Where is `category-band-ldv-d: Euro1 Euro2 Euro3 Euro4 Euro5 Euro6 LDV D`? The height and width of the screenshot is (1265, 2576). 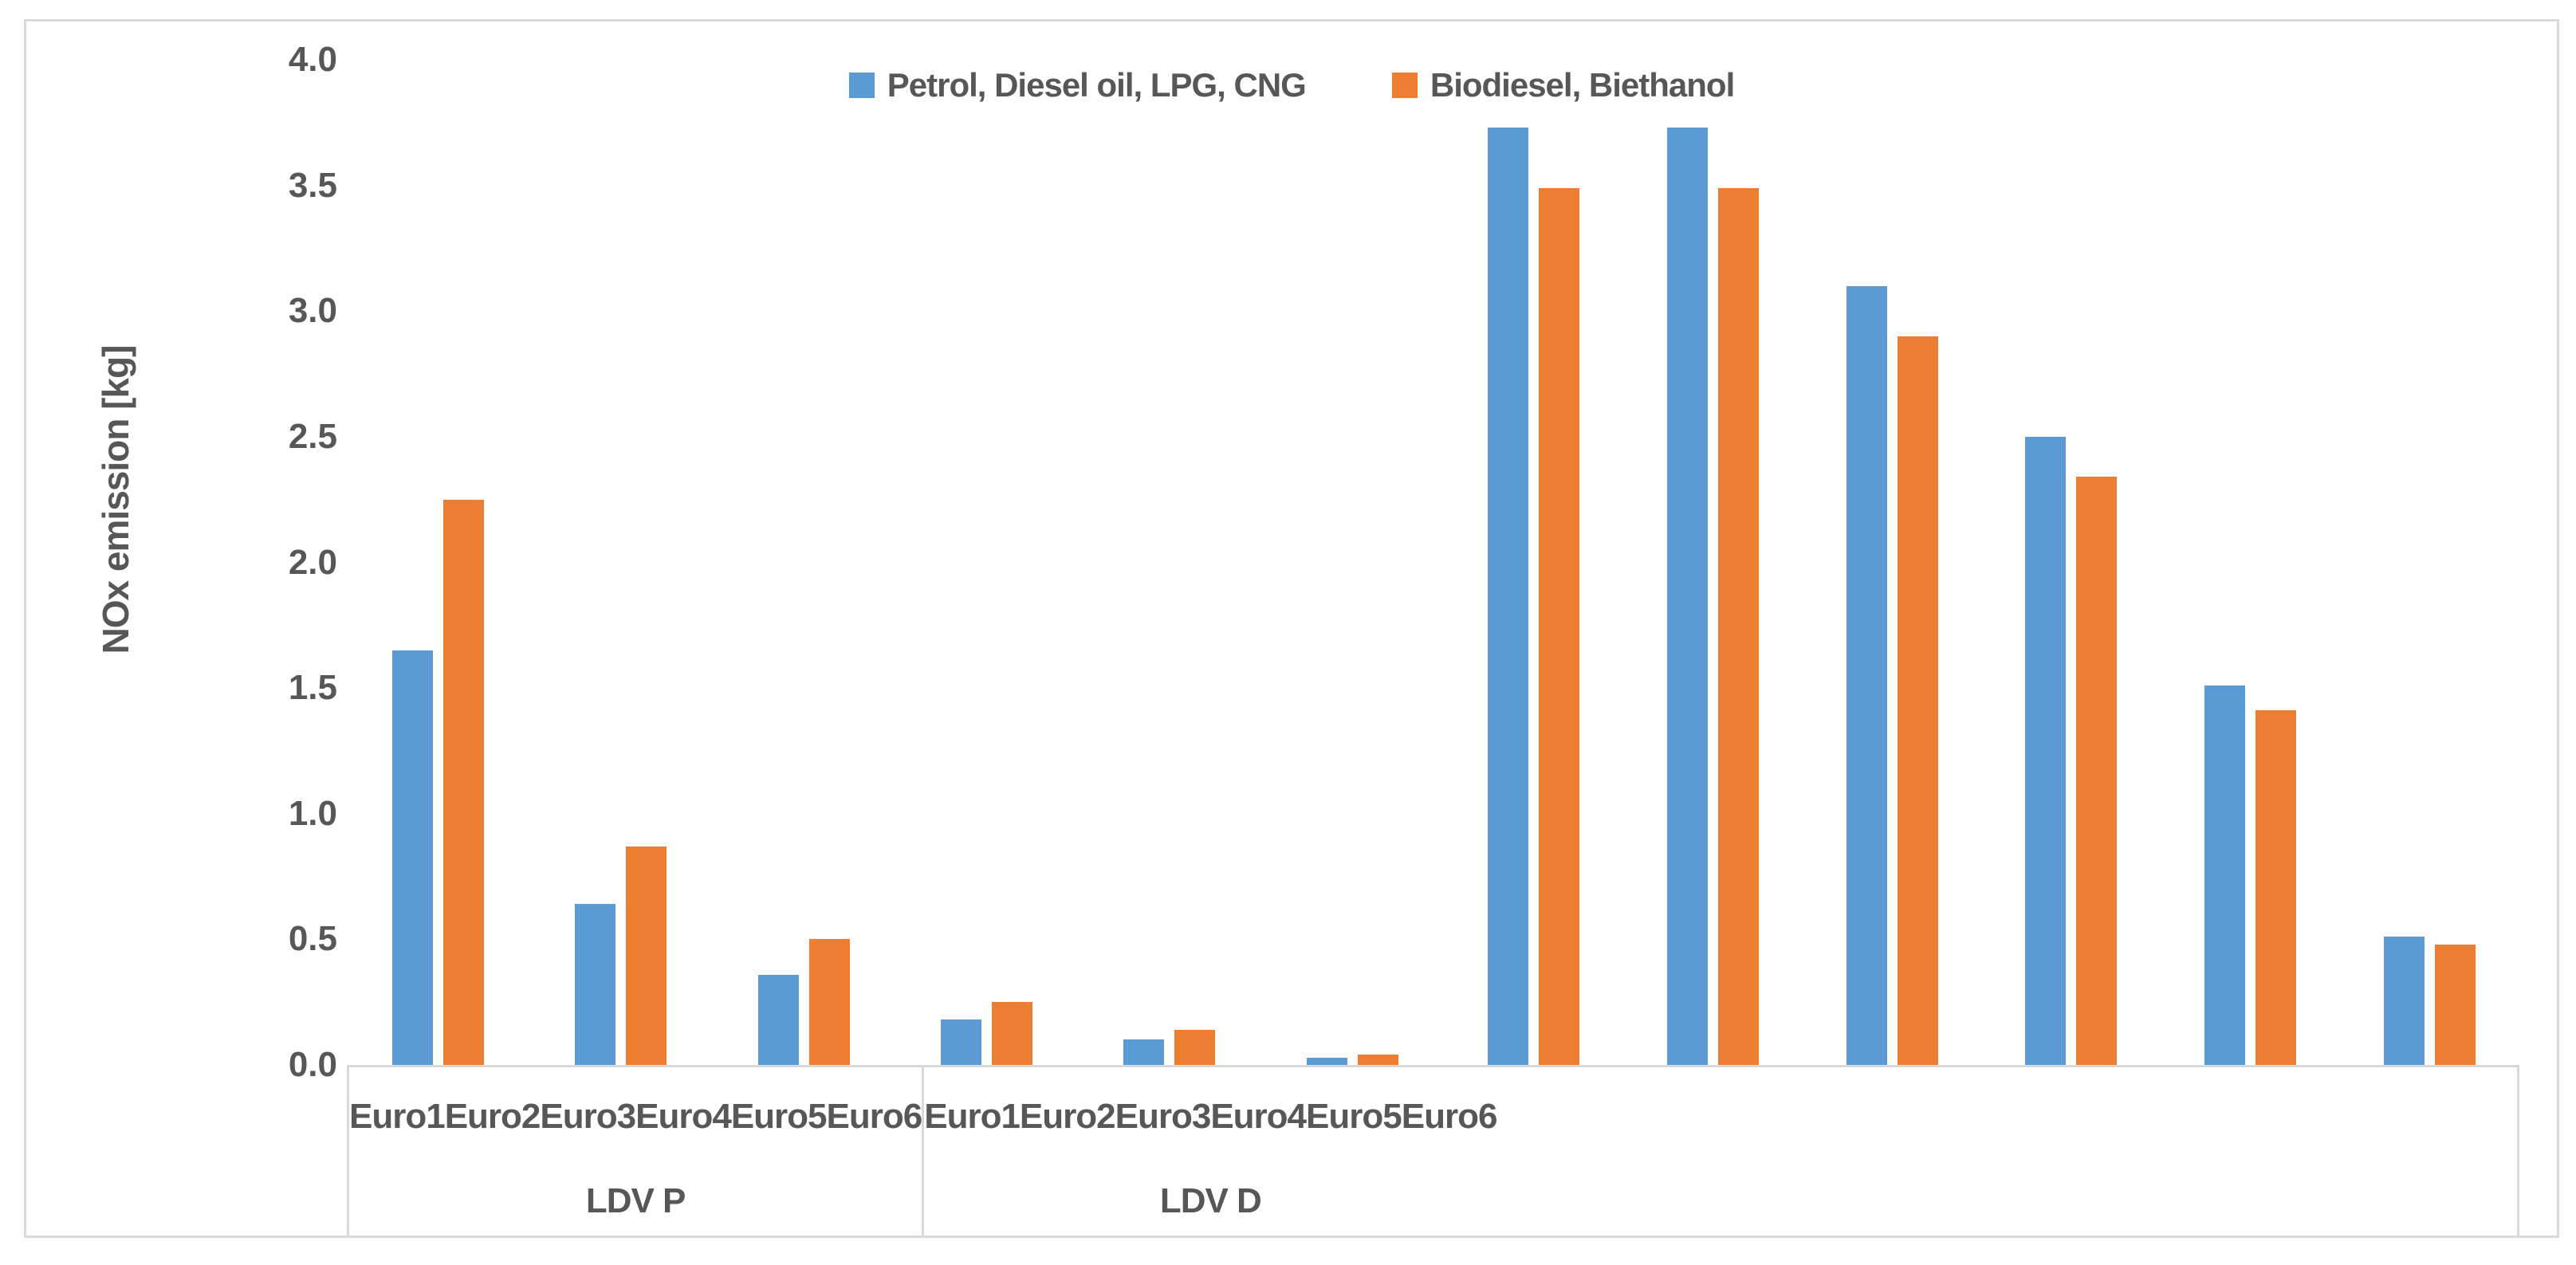
category-band-ldv-d: Euro1 Euro2 Euro3 Euro4 Euro5 Euro6 LDV D is located at coordinates (1211, 1151).